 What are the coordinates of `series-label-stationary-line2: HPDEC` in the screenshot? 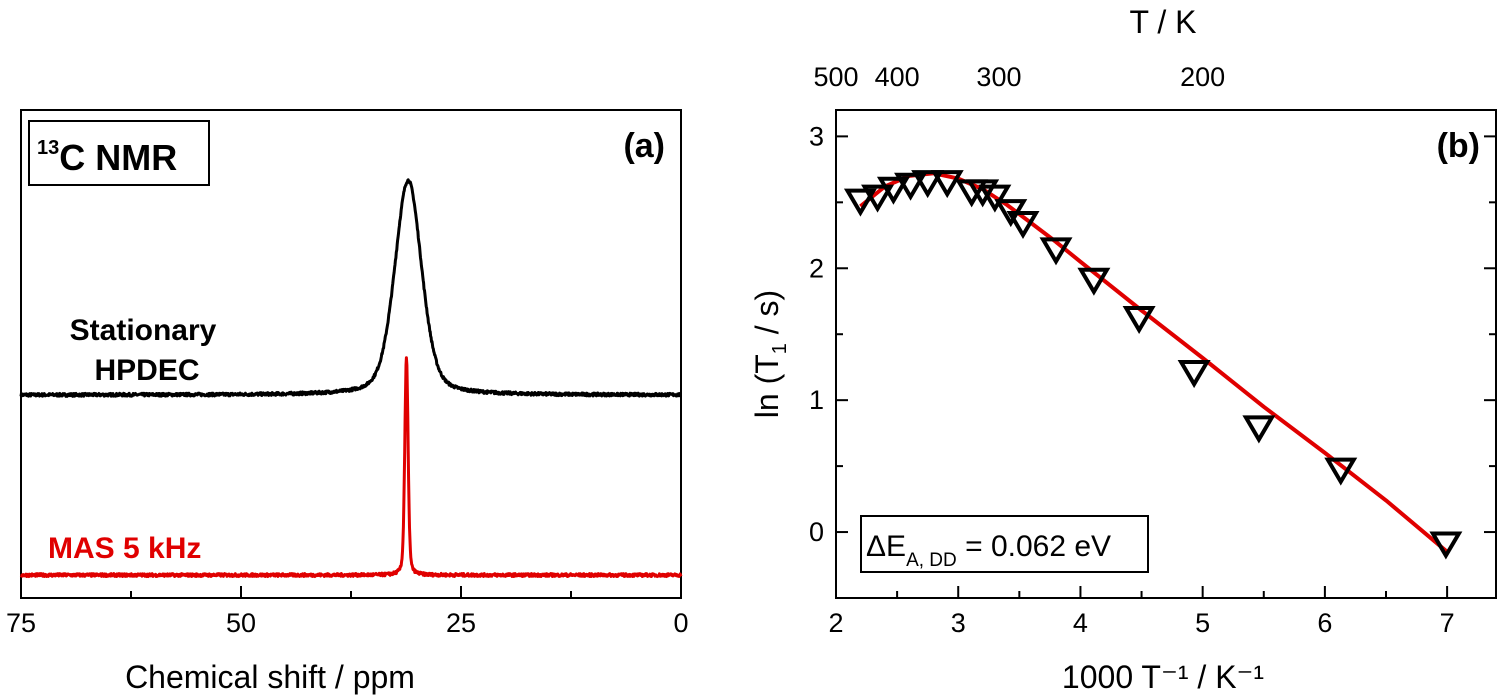 It's located at (146, 370).